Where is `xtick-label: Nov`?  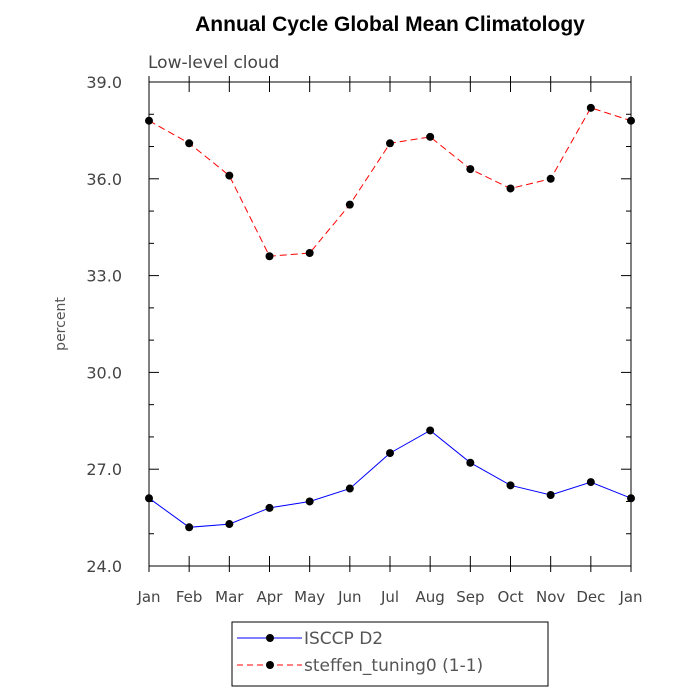 xtick-label: Nov is located at coordinates (550, 597).